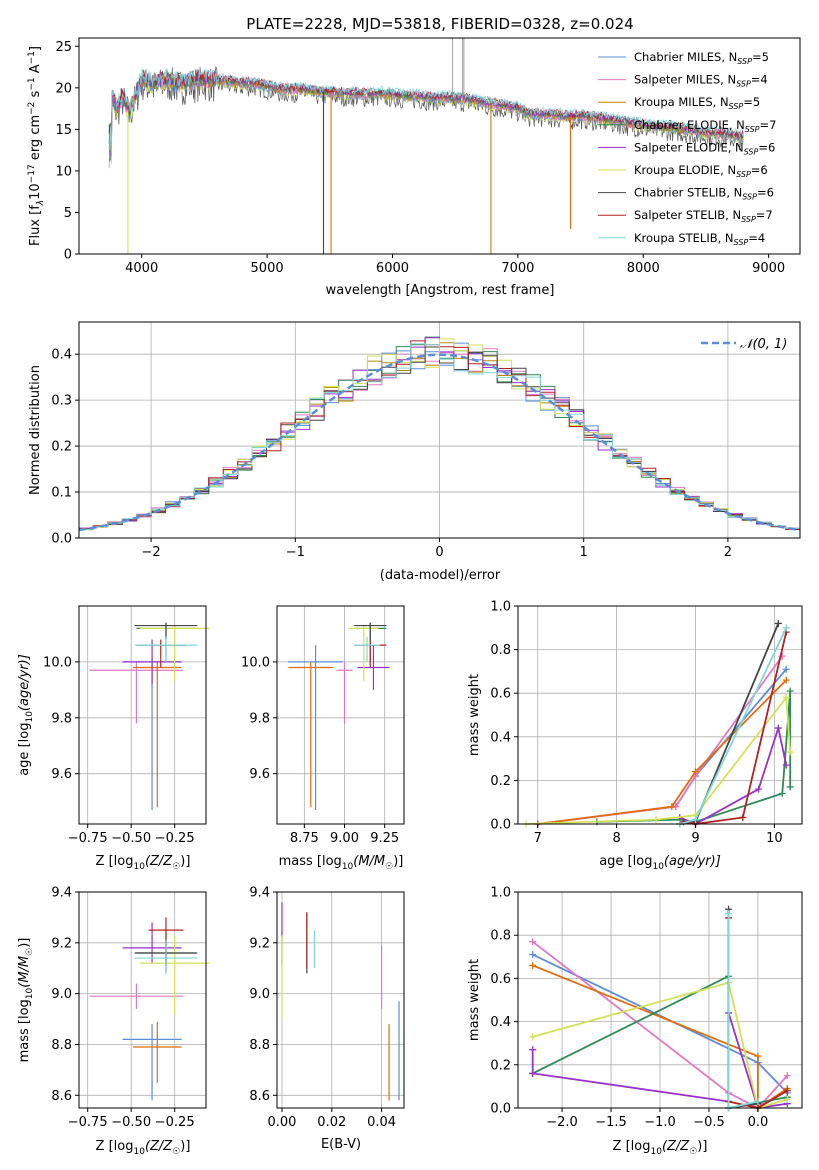  Describe the element at coordinates (381, 1122) in the screenshot. I see `x-tick-label: 0.04` at that location.